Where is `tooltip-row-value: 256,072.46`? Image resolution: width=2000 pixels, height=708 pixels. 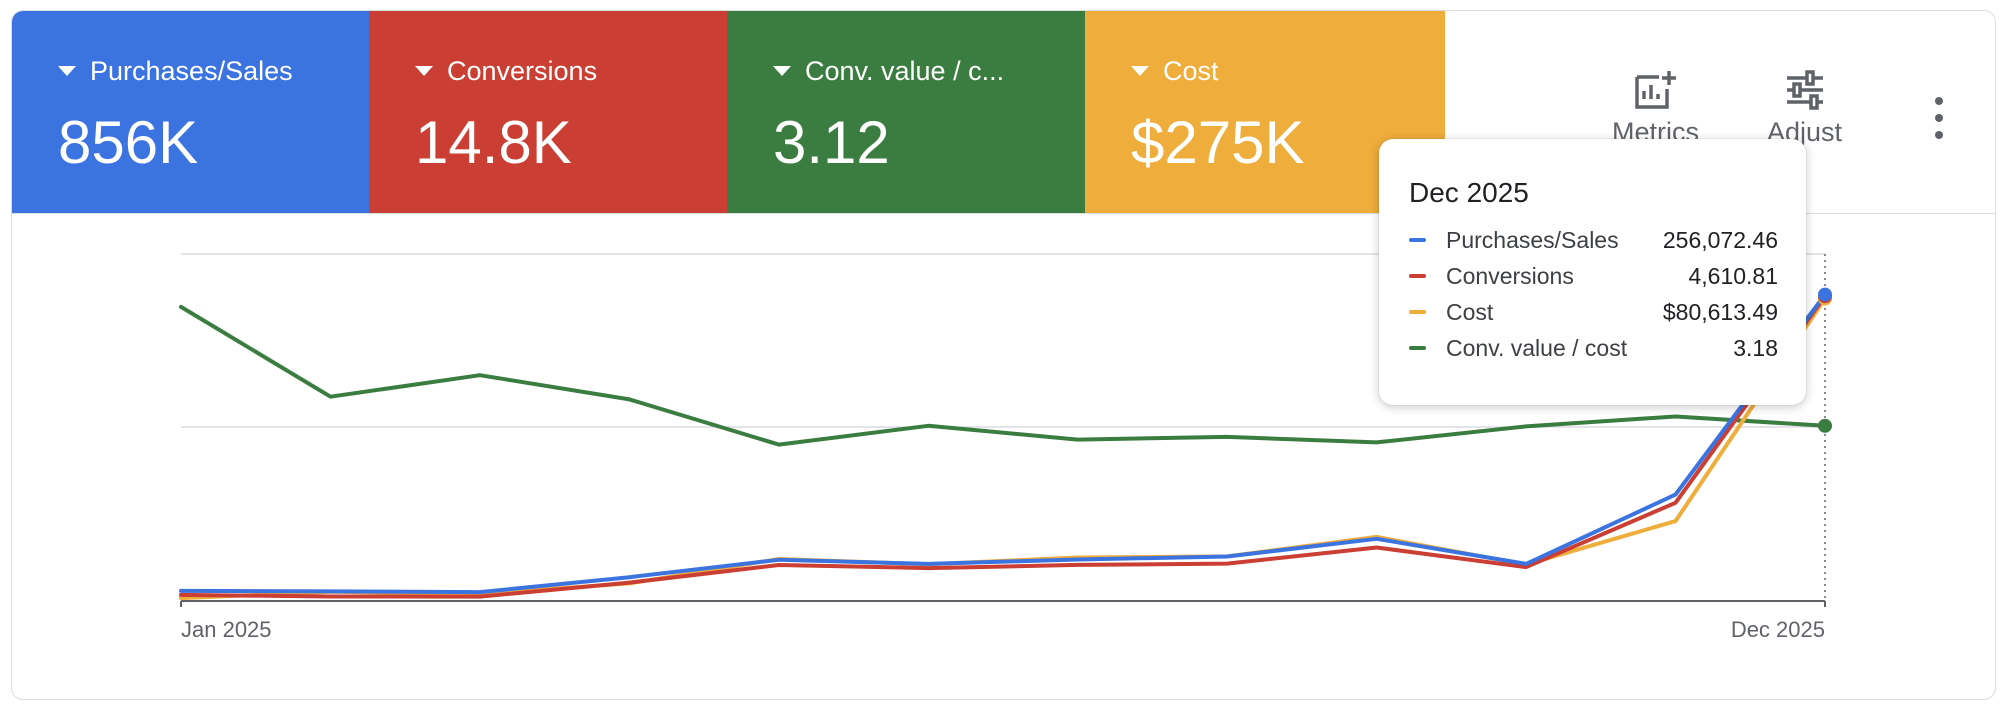 tooltip-row-value: 256,072.46 is located at coordinates (1720, 239).